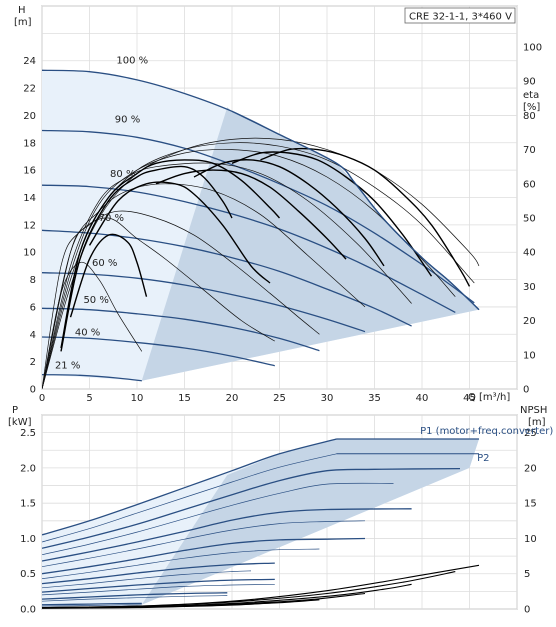 Image resolution: width=556 pixels, height=627 pixels. I want to click on y2-tick-label: 70, so click(529, 150).